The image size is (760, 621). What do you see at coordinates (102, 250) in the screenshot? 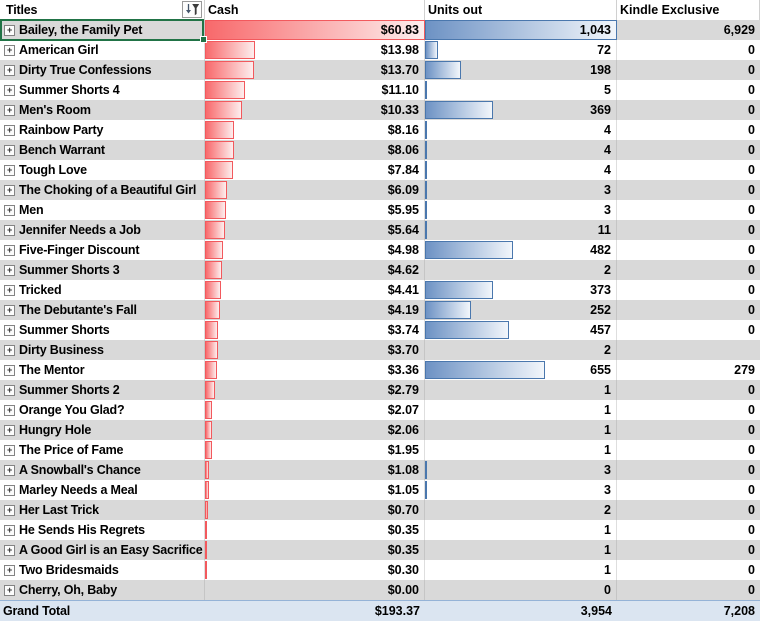
I see `title-cell: + Five-Finger Discount` at bounding box center [102, 250].